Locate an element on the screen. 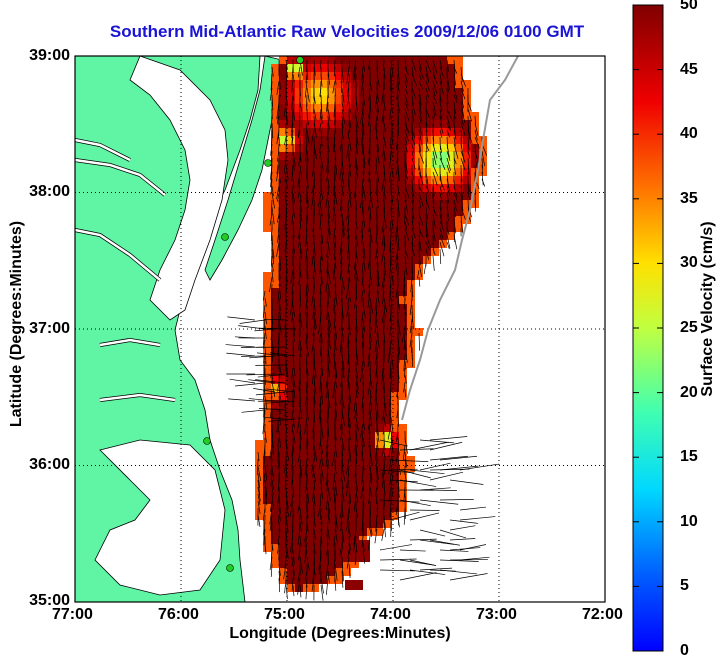 The width and height of the screenshot is (724, 660). colorbar-tick-label: 35 is located at coordinates (689, 199).